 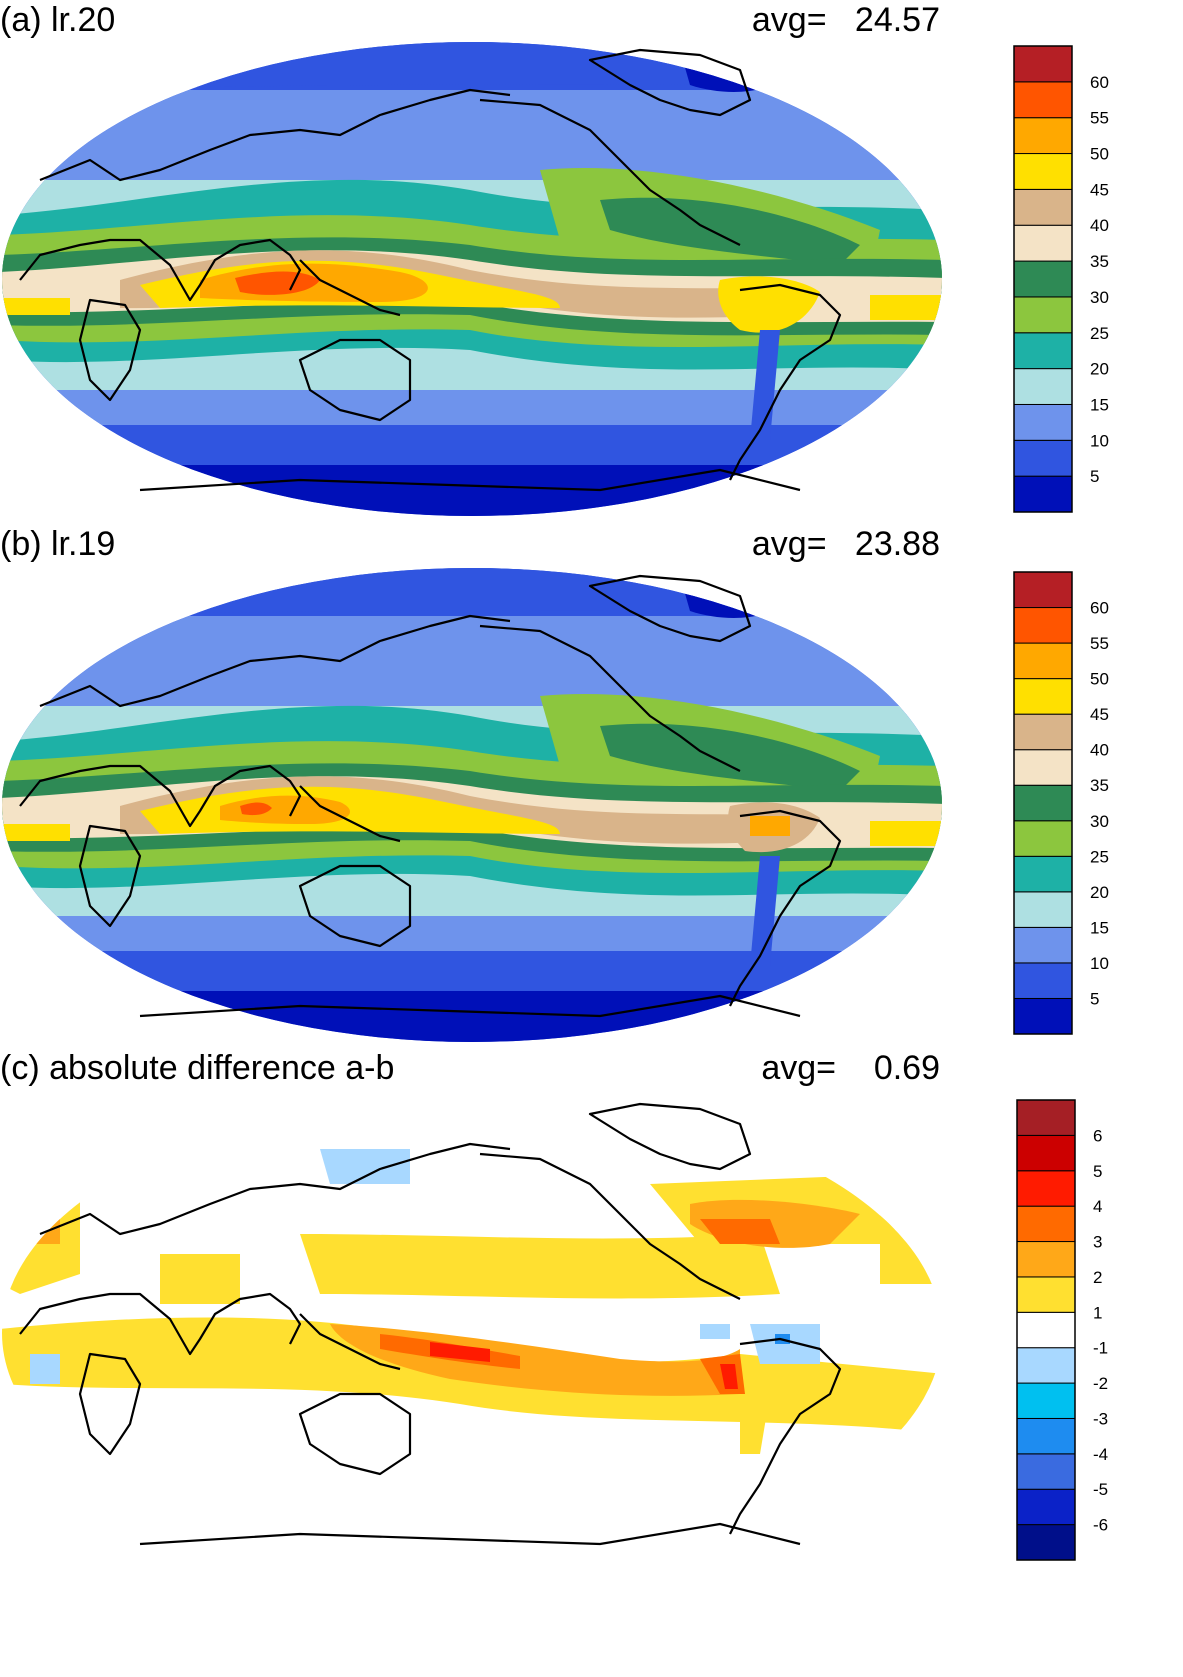 What do you see at coordinates (897, 20) in the screenshot?
I see `panel-a-avg-value: 24.57` at bounding box center [897, 20].